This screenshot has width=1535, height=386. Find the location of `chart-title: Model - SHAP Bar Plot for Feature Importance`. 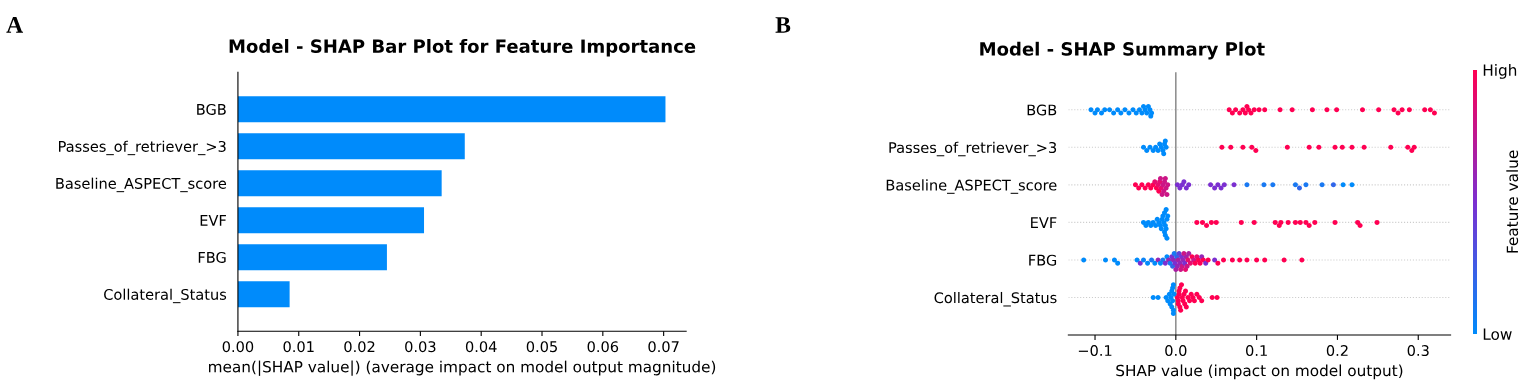

chart-title: Model - SHAP Bar Plot for Feature Importance is located at coordinates (462, 48).